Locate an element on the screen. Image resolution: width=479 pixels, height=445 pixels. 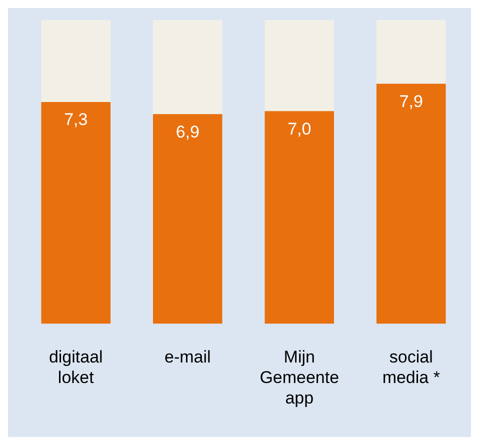
x-tick-label: social media * is located at coordinates (411, 368).